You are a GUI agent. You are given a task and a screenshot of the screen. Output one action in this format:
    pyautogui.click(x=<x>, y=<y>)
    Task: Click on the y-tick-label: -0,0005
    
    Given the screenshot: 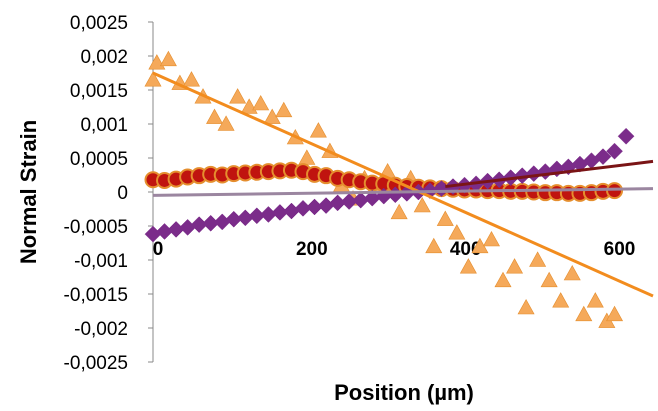 What is the action you would take?
    pyautogui.click(x=96, y=227)
    